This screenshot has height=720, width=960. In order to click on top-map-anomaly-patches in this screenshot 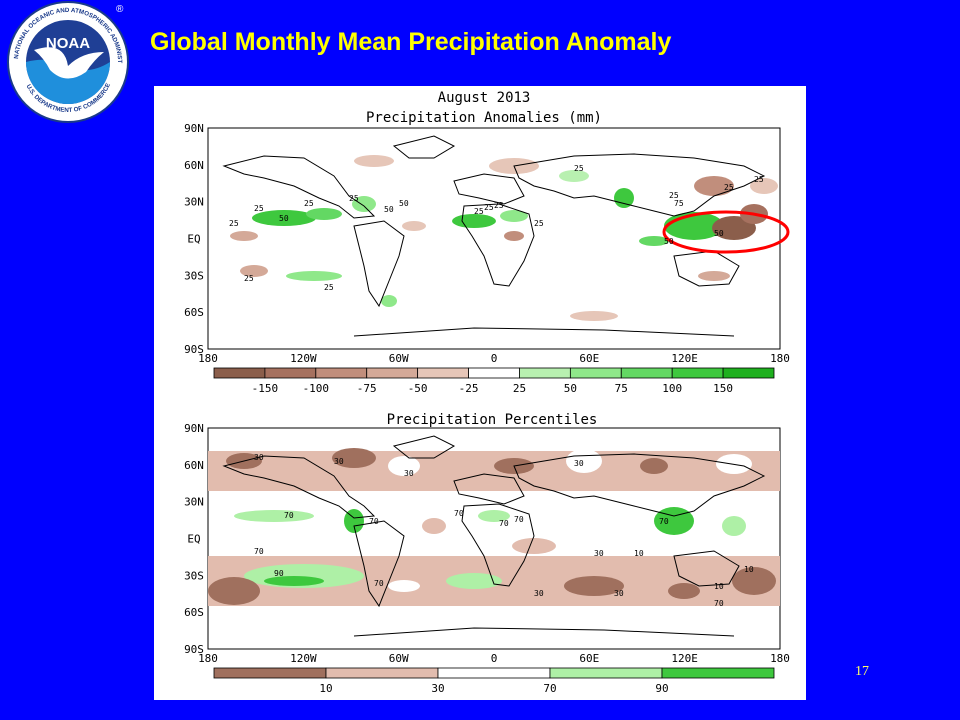, I will do `click(504, 238)`.